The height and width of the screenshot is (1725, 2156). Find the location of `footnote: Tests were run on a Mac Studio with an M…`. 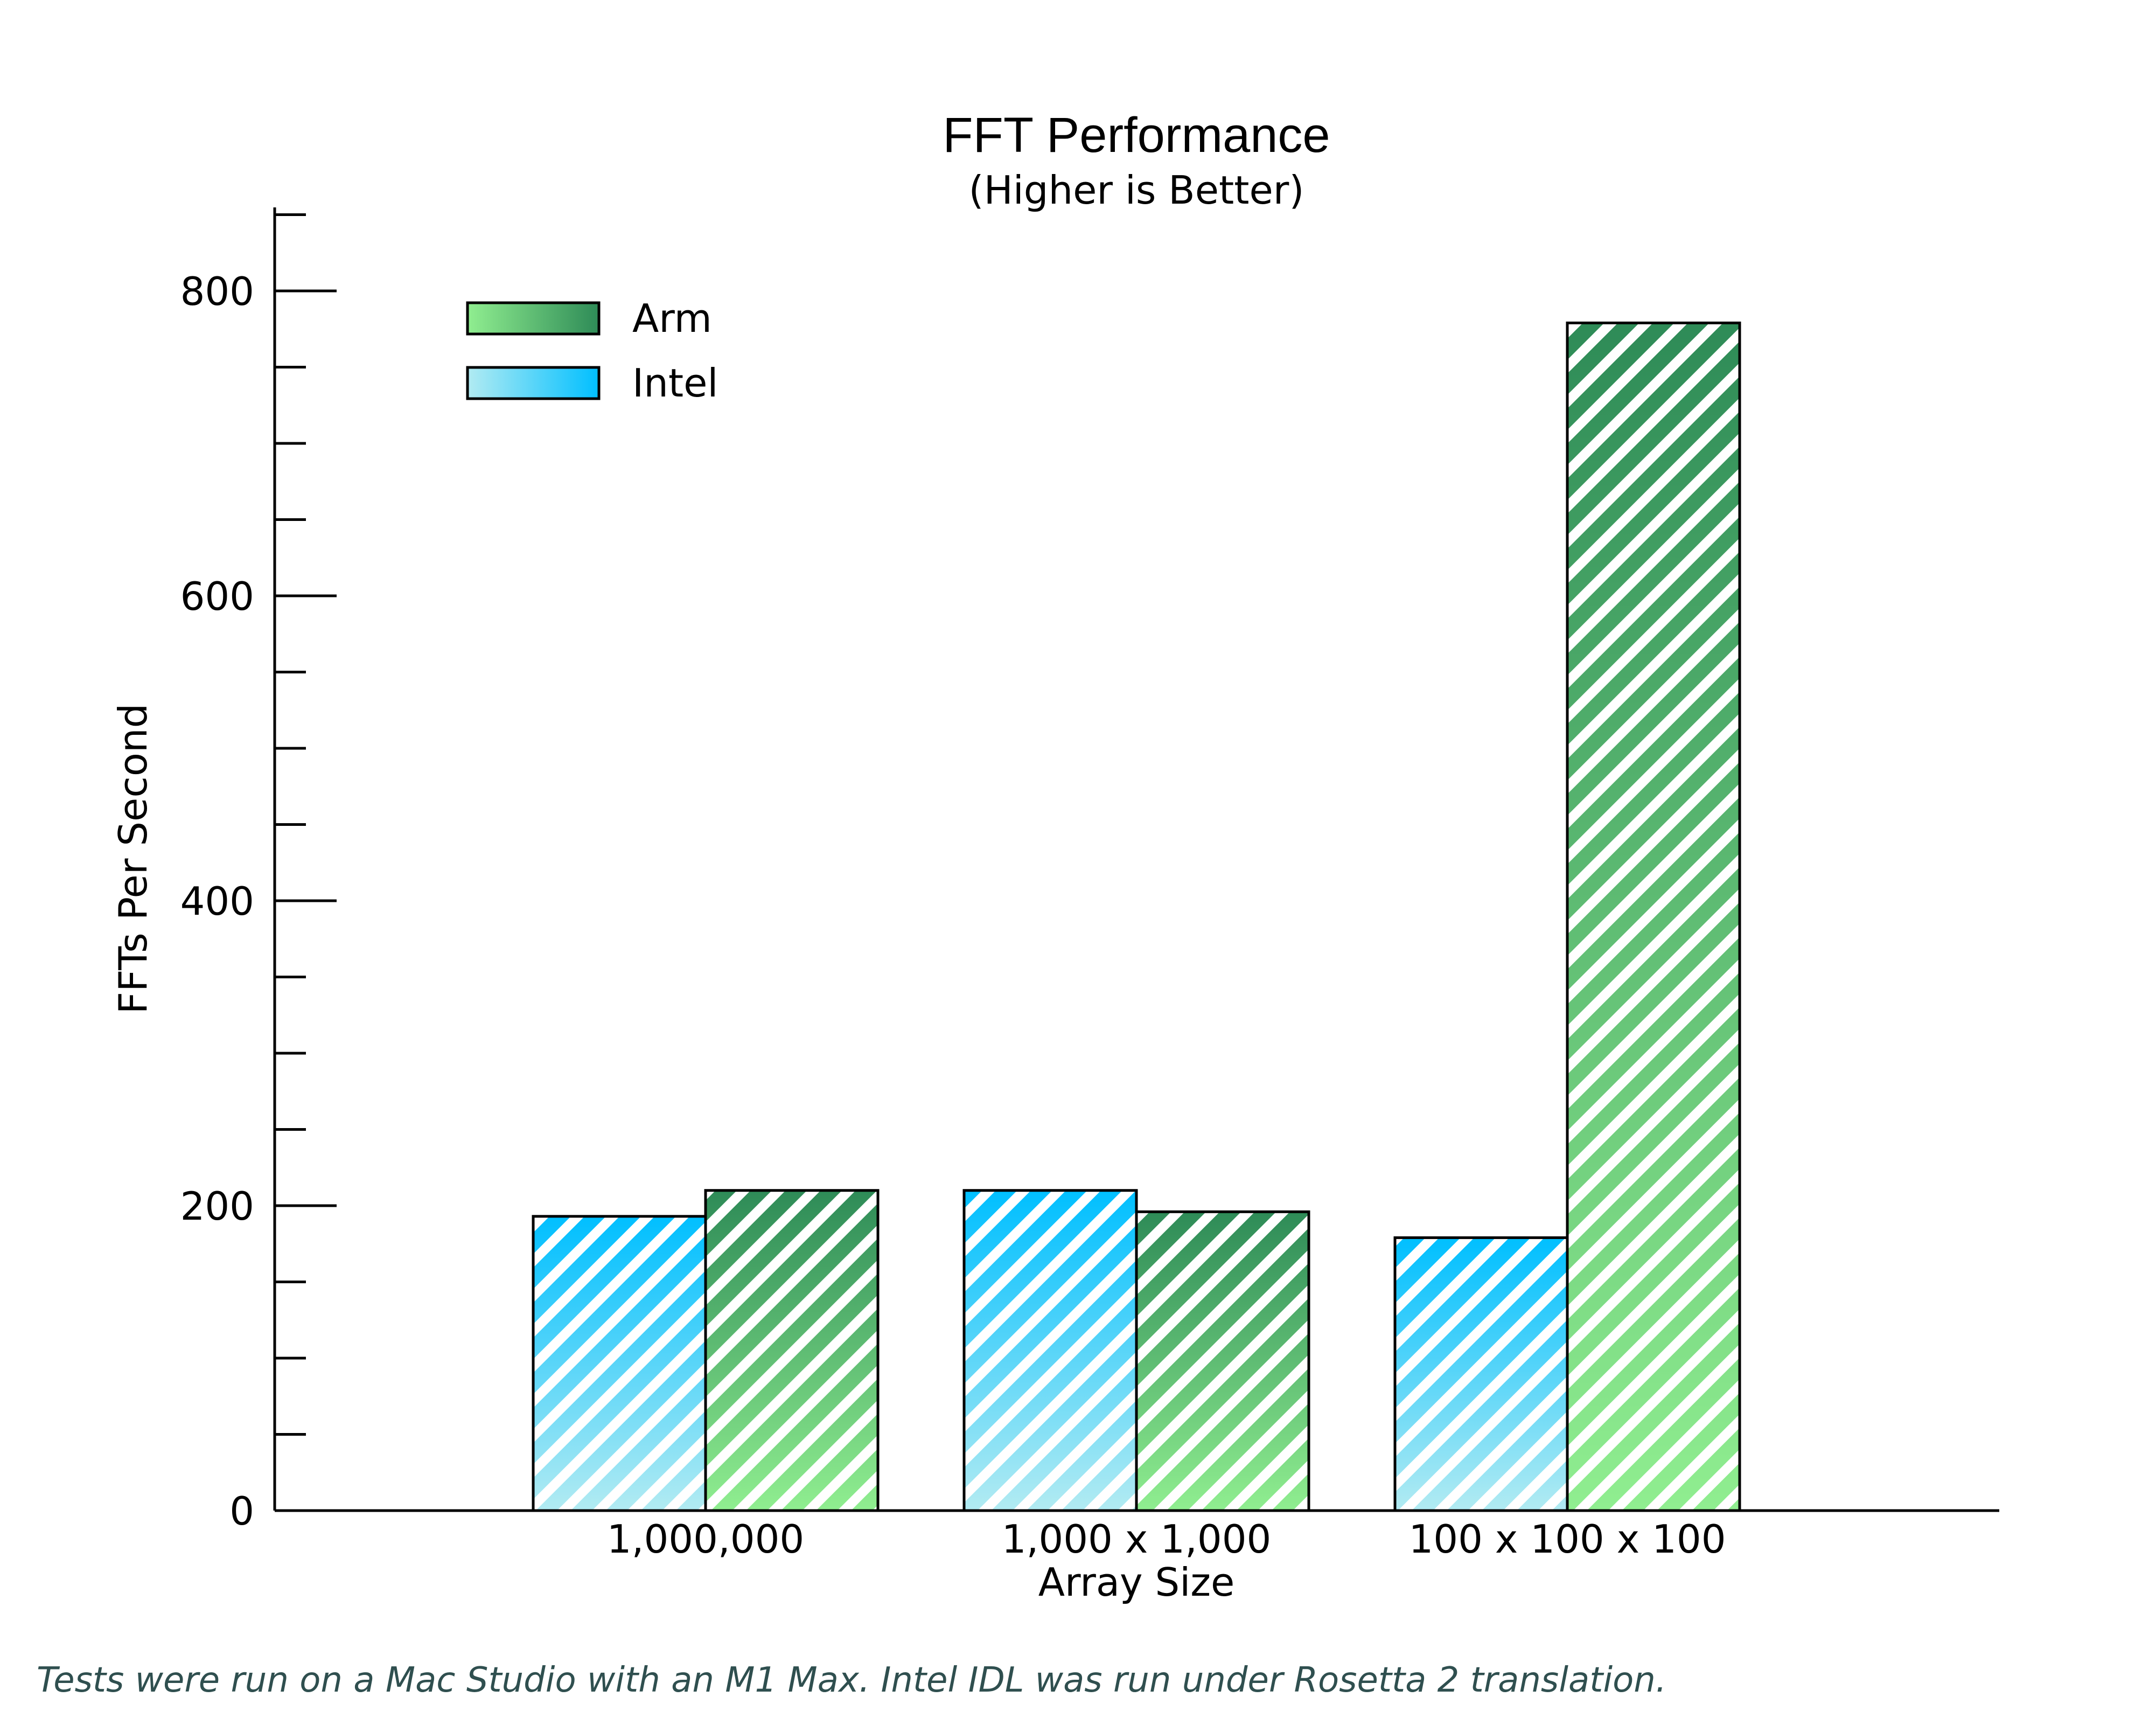

footnote: Tests were run on a Mac Studio with an M… is located at coordinates (852, 1680).